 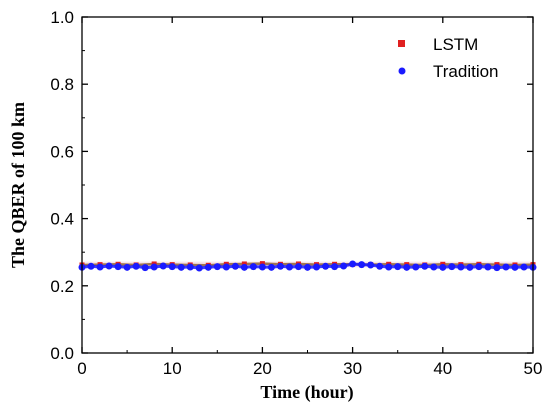 I want to click on legend: LSTM Tradition, so click(x=448, y=58).